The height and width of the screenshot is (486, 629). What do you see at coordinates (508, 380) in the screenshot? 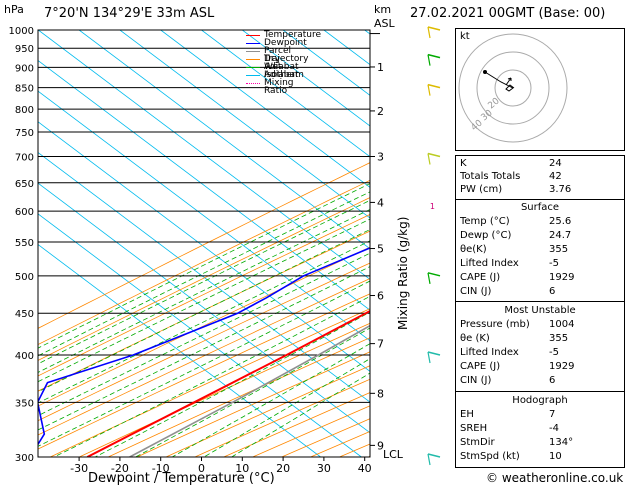
I see `most-unstable-row: CIN (J) 6` at bounding box center [508, 380].